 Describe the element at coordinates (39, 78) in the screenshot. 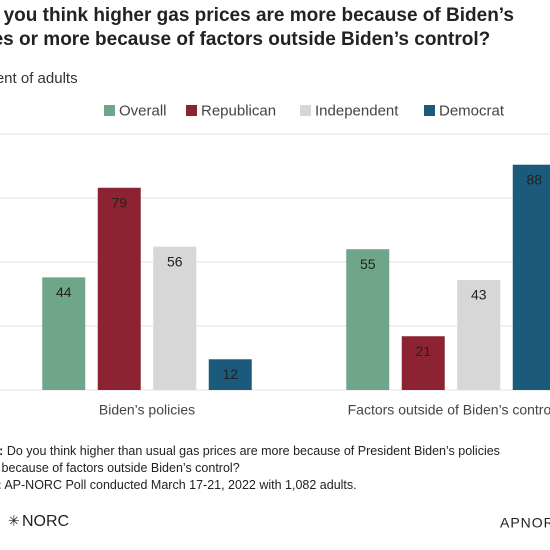

I see `chart-subtitle: Percent of adults` at that location.